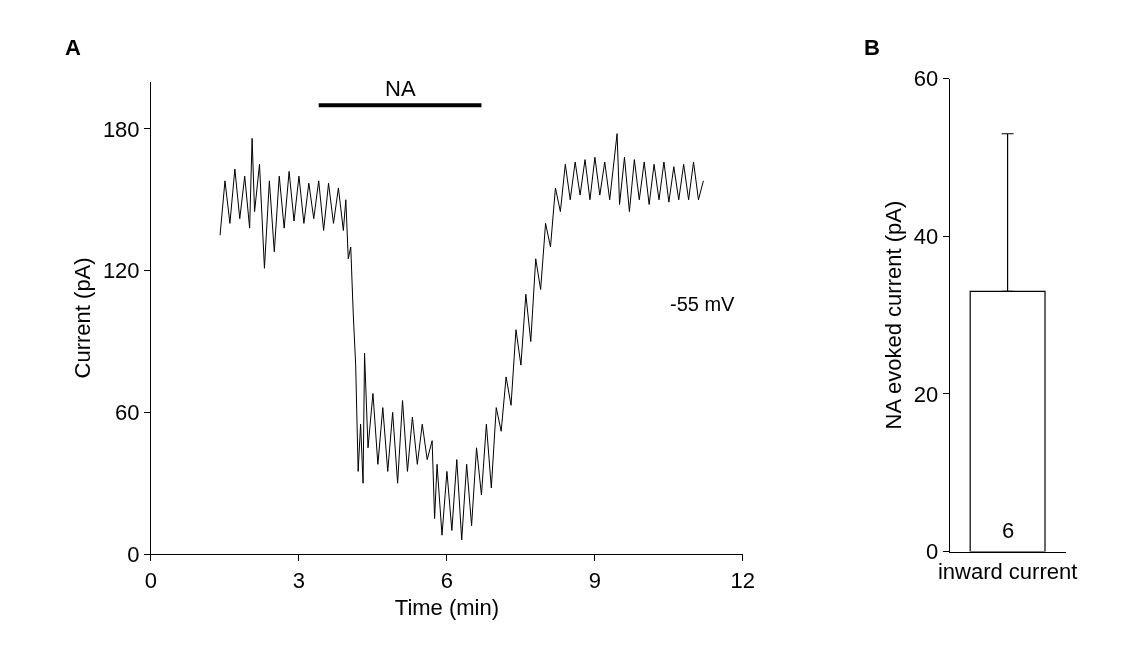  I want to click on y-tick-label: 180, so click(121, 129).